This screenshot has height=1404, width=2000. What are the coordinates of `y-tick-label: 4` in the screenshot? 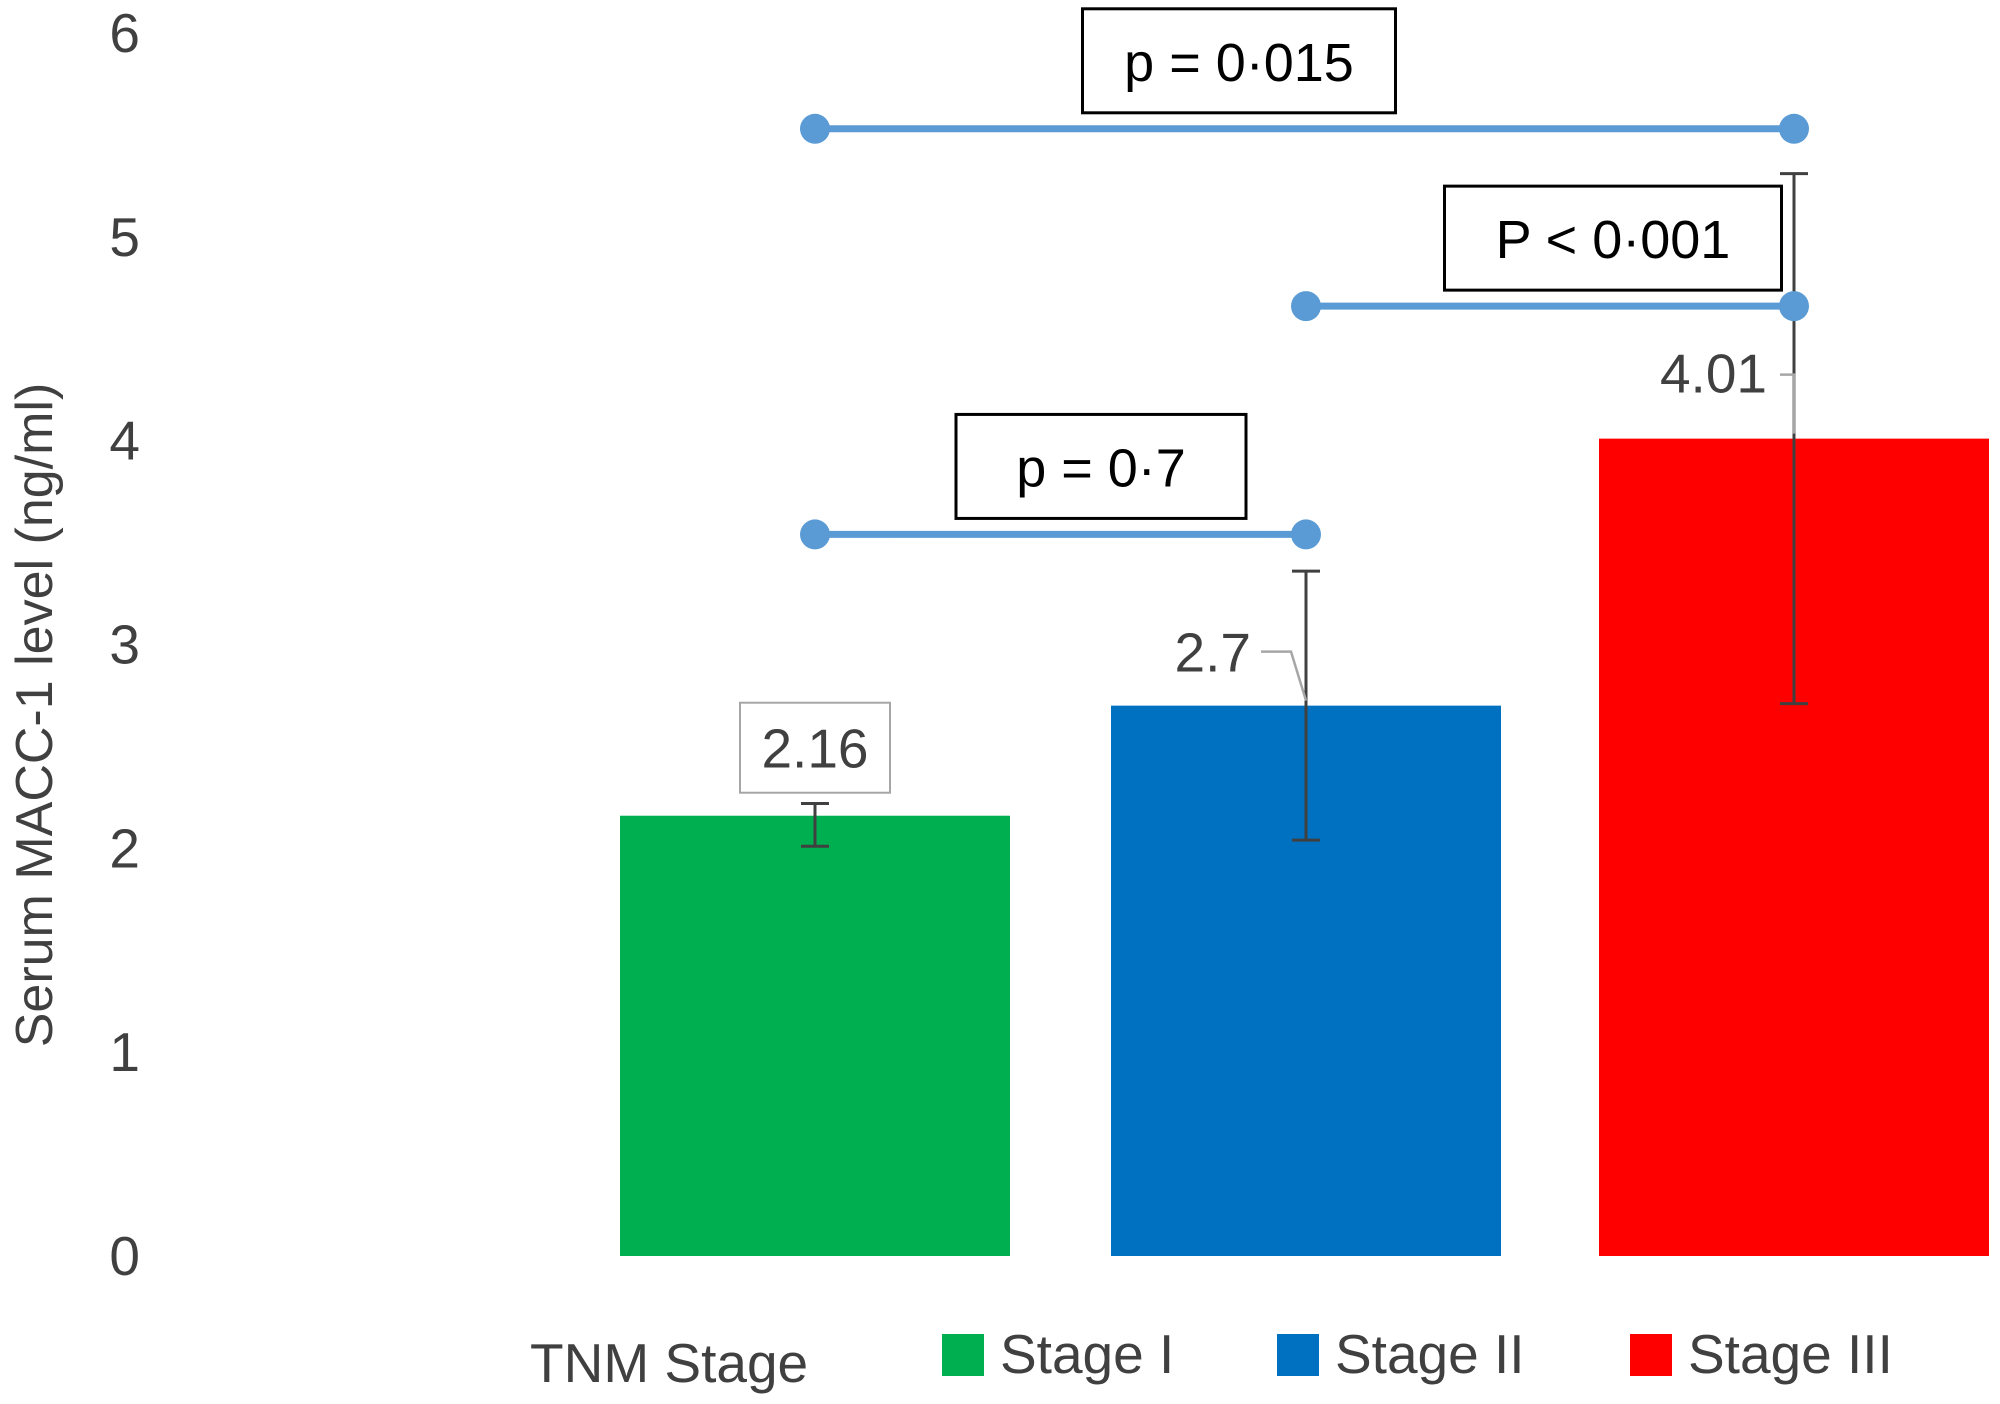 It's located at (124, 441).